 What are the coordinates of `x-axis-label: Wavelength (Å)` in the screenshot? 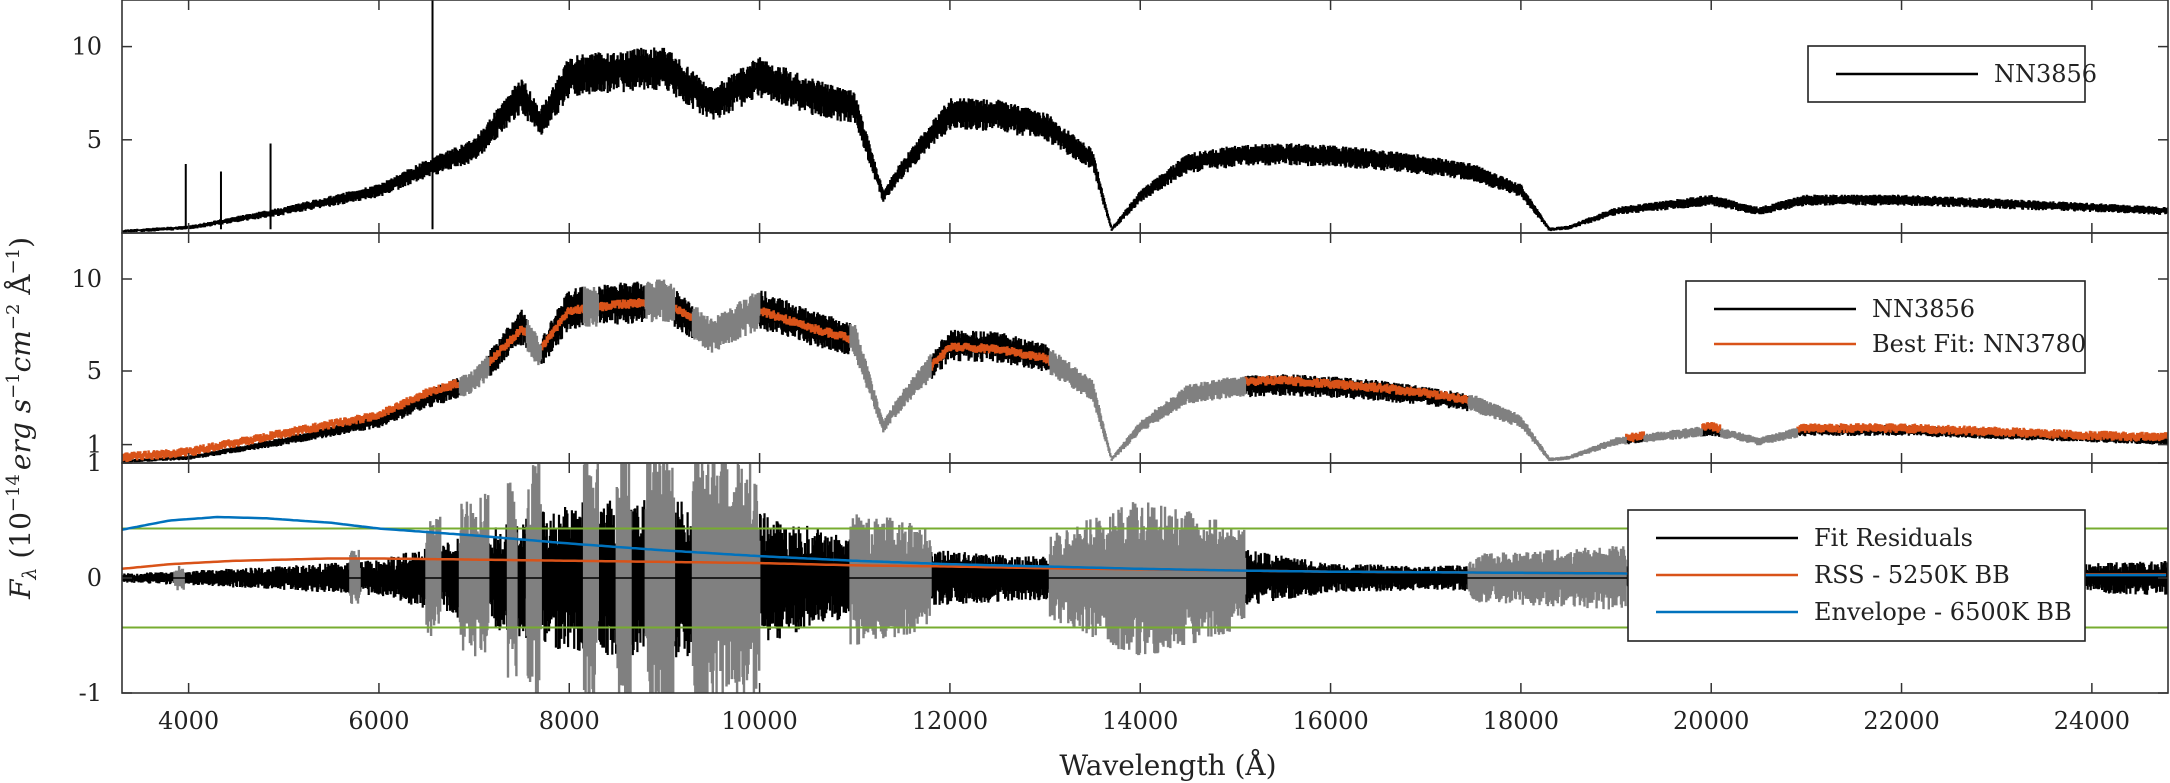 It's located at (1167, 765).